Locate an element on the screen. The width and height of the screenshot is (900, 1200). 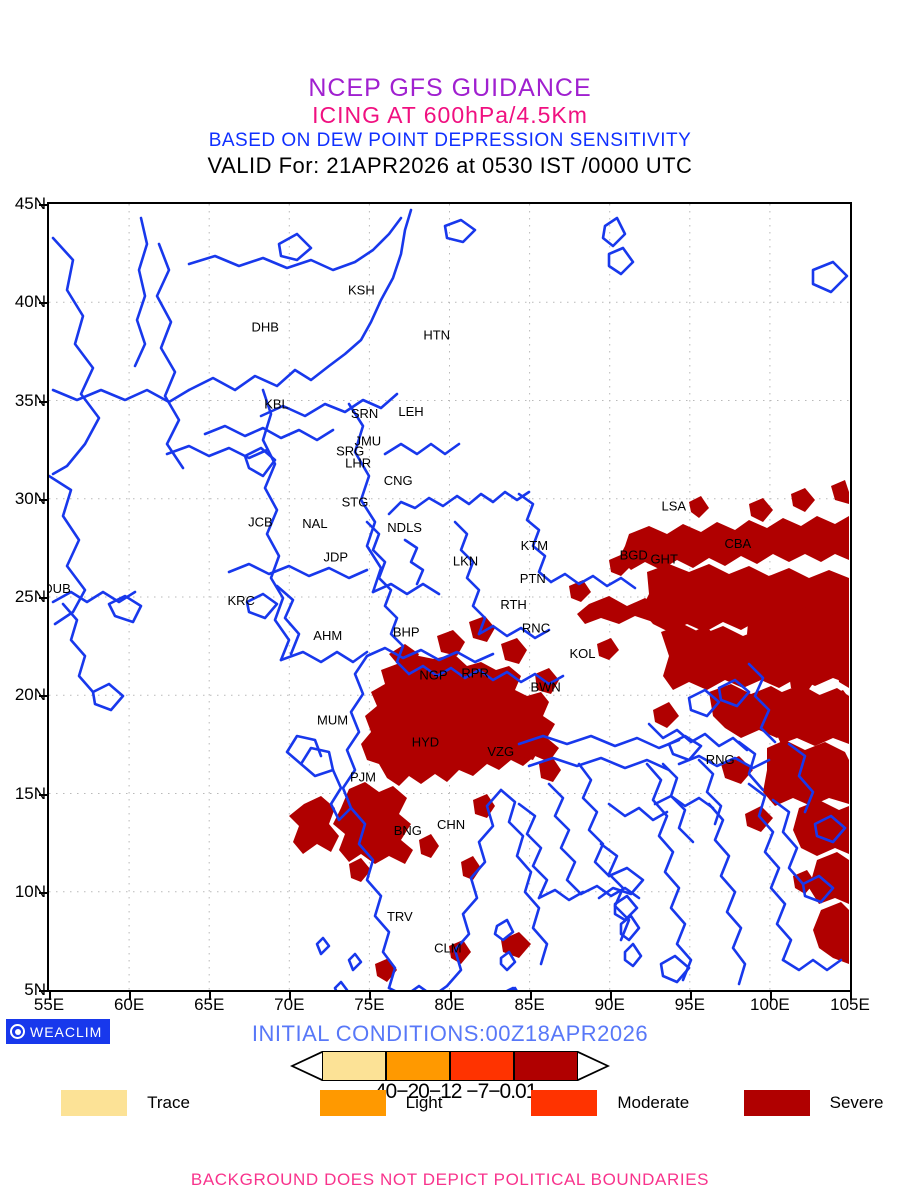
map-city-label: LSA is located at coordinates (673, 506).